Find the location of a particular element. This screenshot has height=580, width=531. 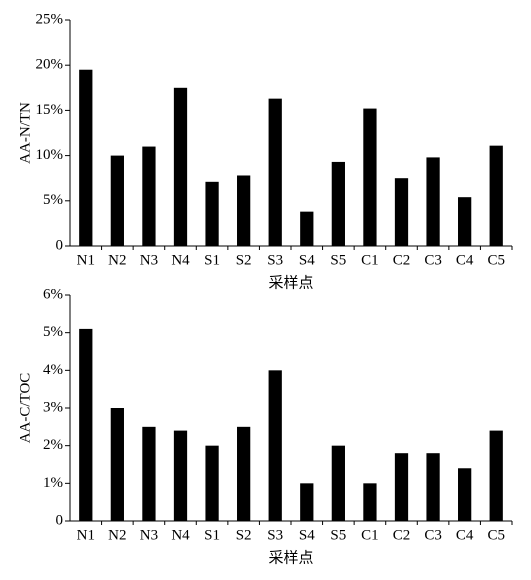

y-tick-label: 6% is located at coordinates (53, 294).